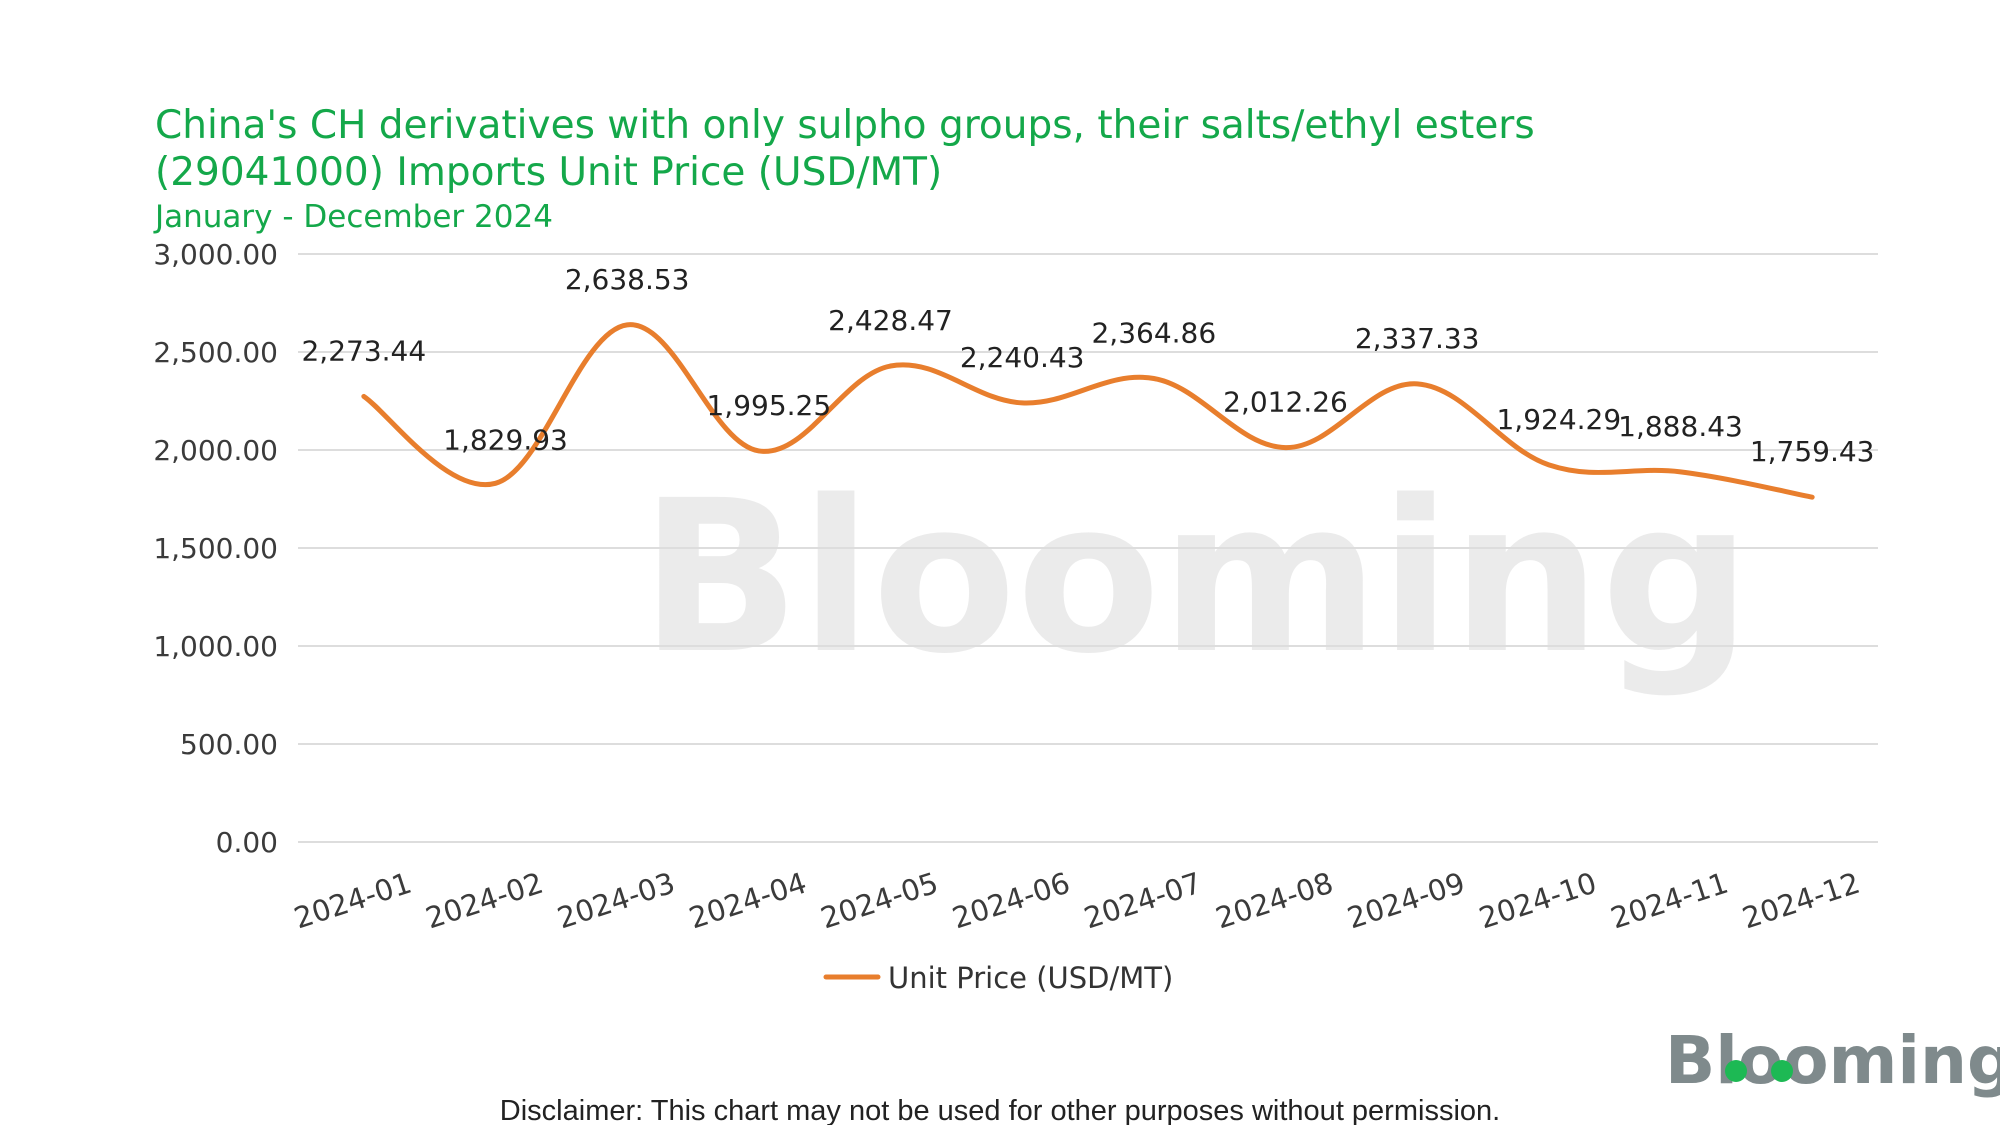 The width and height of the screenshot is (2000, 1125). Describe the element at coordinates (353, 217) in the screenshot. I see `chart-subtitle: January - December 2024` at that location.